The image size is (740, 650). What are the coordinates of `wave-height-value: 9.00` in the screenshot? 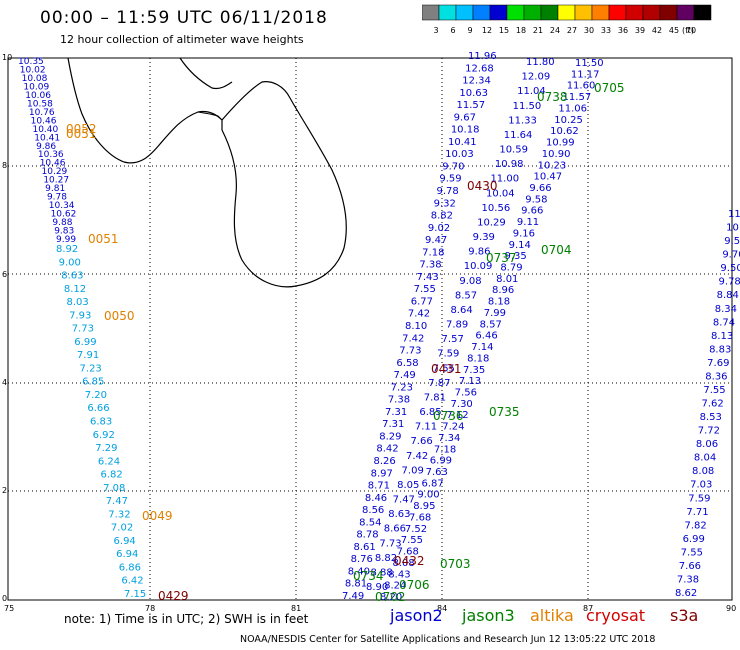 It's located at (428, 495).